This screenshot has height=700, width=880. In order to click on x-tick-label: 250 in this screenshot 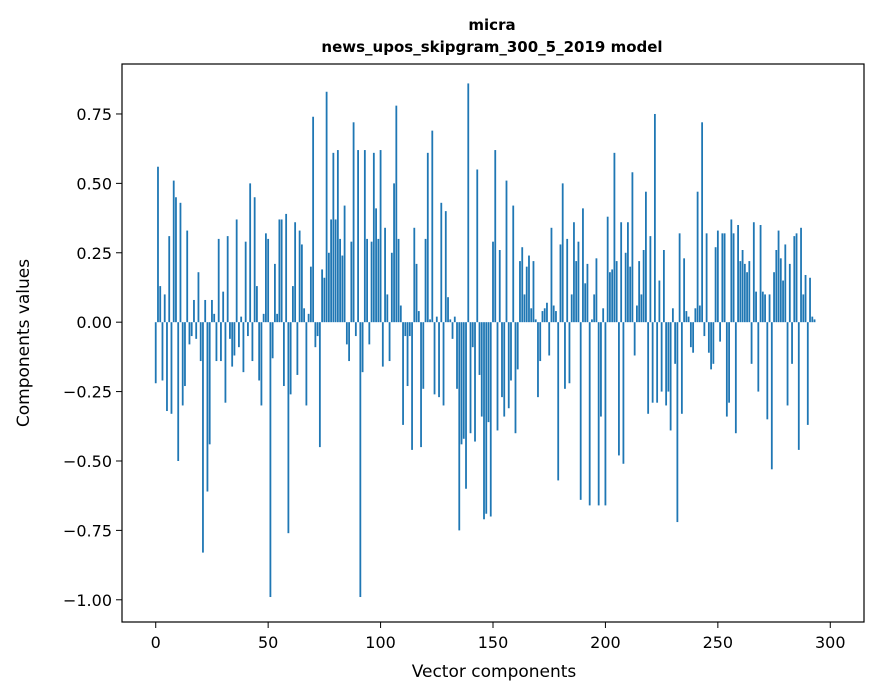, I will do `click(718, 642)`.